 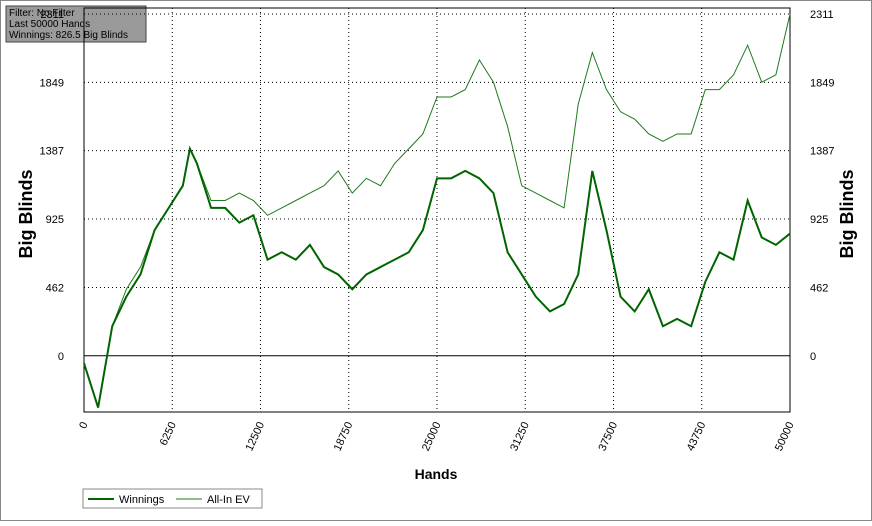 I want to click on legend, so click(x=172, y=498).